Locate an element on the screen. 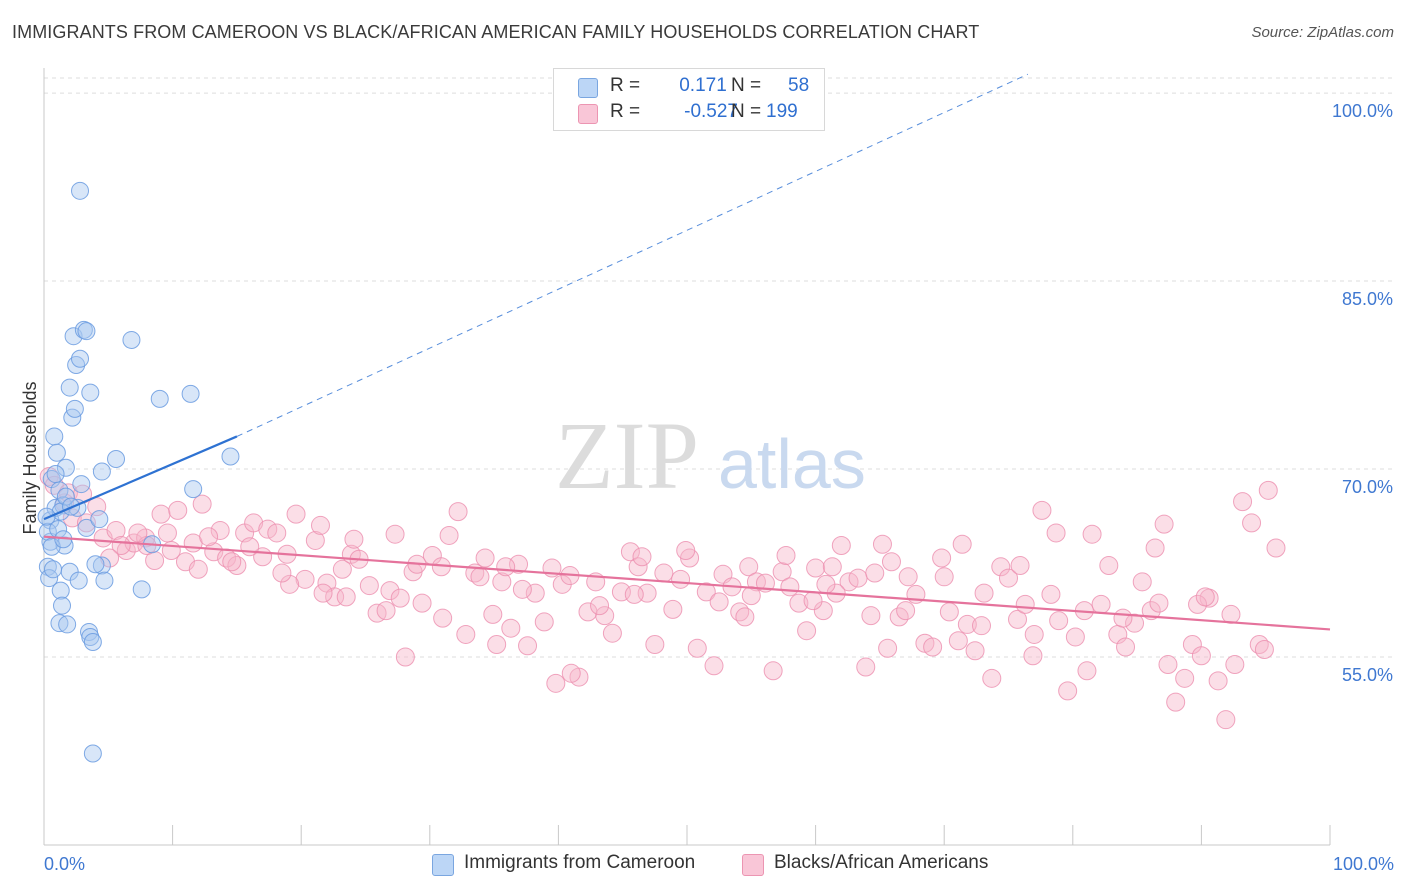 This screenshot has height=892, width=1406. legend-row-cameroon: R = 0.171 N = 58 is located at coordinates (698, 88).